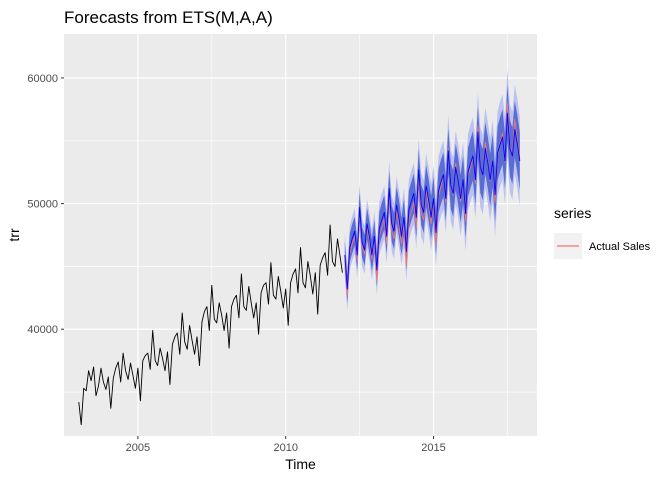 The width and height of the screenshot is (672, 480). I want to click on x-tick-label: 2015, so click(433, 448).